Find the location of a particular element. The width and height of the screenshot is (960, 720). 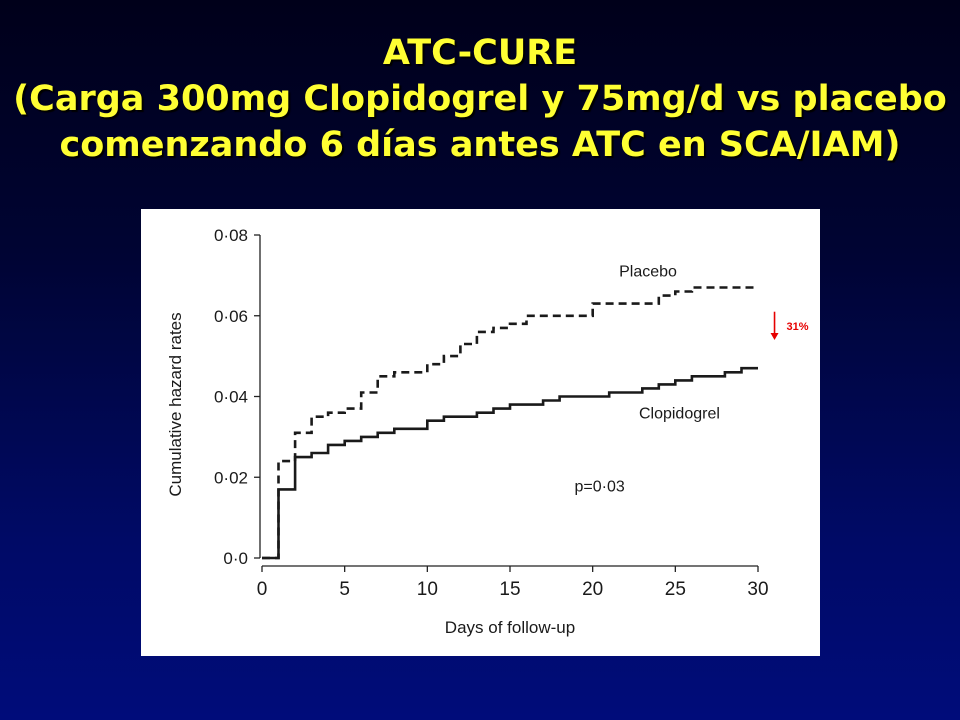

x-tick-label: 0 is located at coordinates (262, 589).